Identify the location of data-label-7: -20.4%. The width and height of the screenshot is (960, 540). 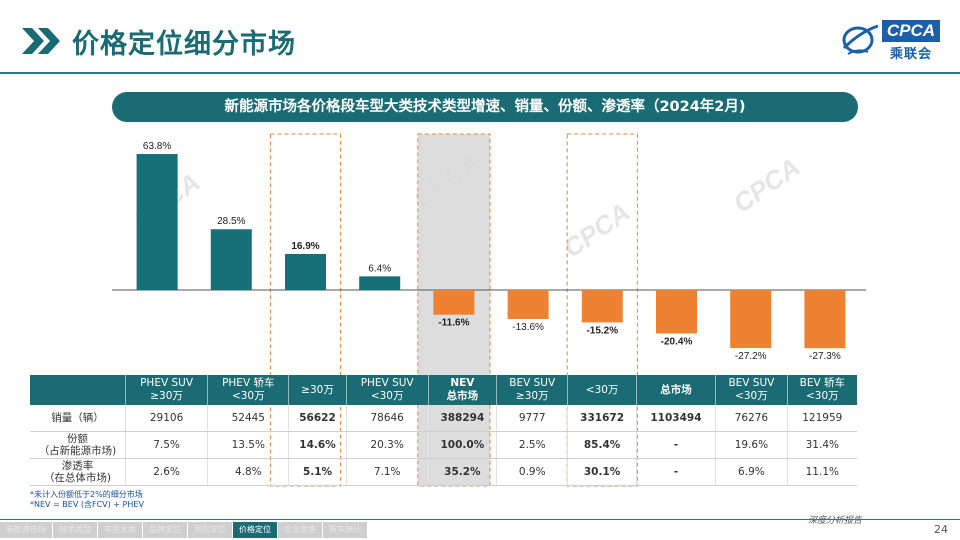
(677, 341).